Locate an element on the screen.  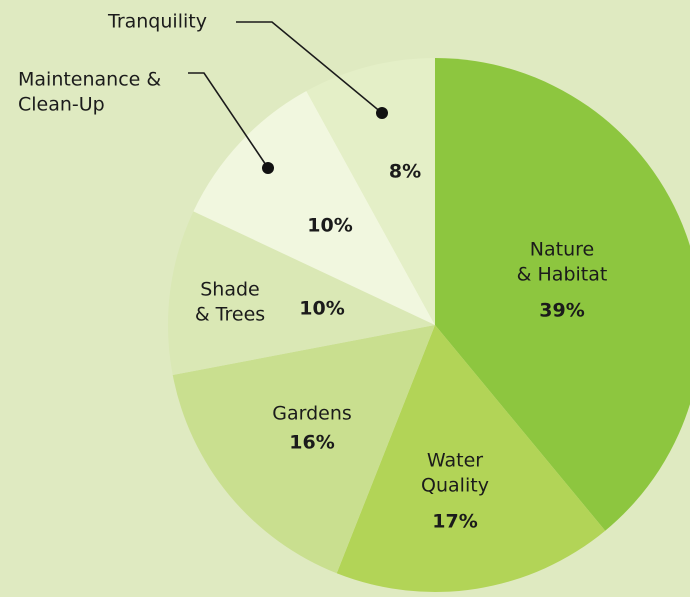
value-label: 8% is located at coordinates (405, 171).